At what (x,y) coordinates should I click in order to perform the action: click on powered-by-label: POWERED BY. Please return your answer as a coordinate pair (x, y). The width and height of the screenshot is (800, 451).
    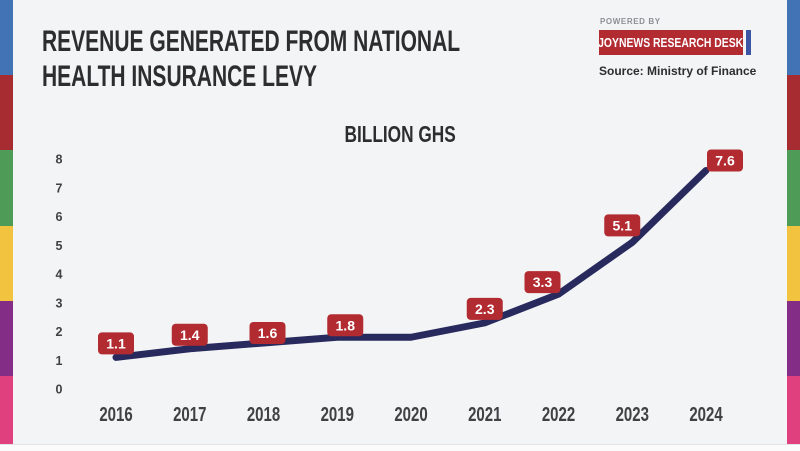
    Looking at the image, I should click on (630, 21).